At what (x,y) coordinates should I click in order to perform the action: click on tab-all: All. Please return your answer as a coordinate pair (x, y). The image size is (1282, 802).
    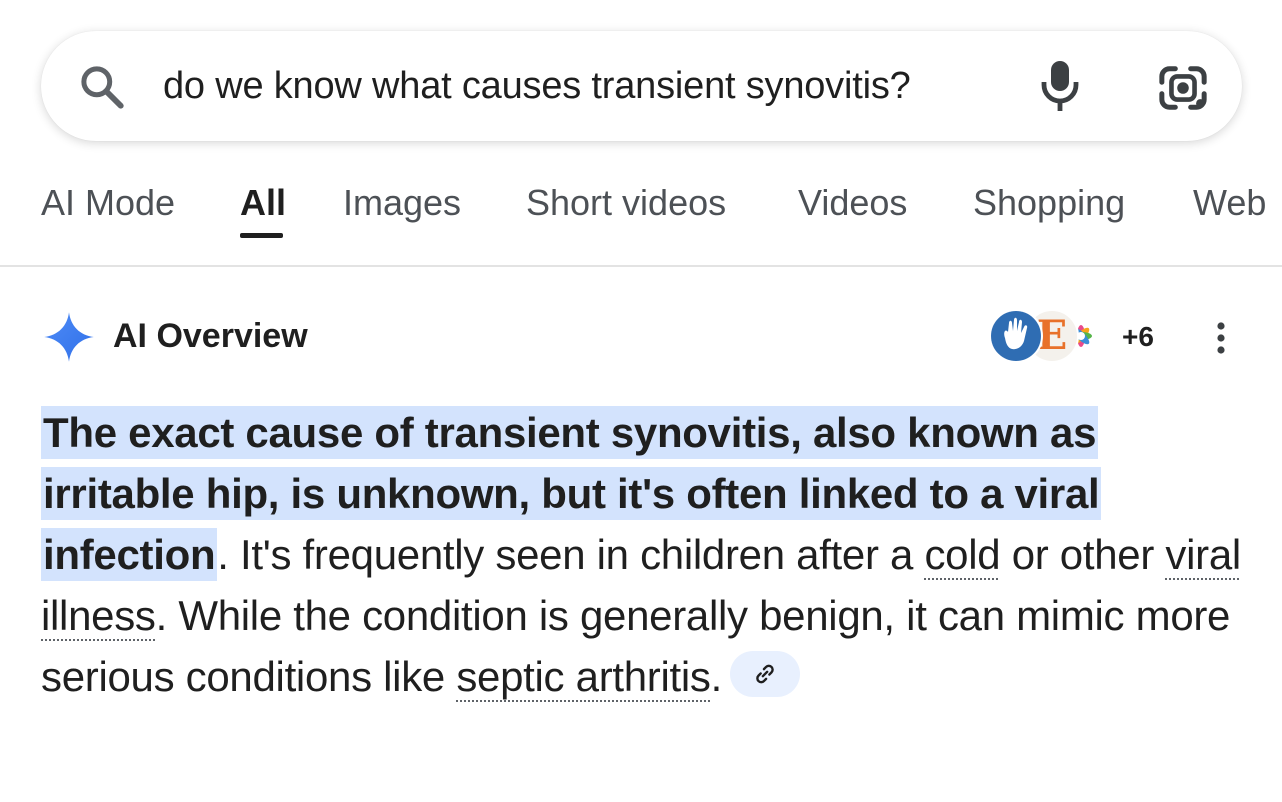
    Looking at the image, I should click on (263, 202).